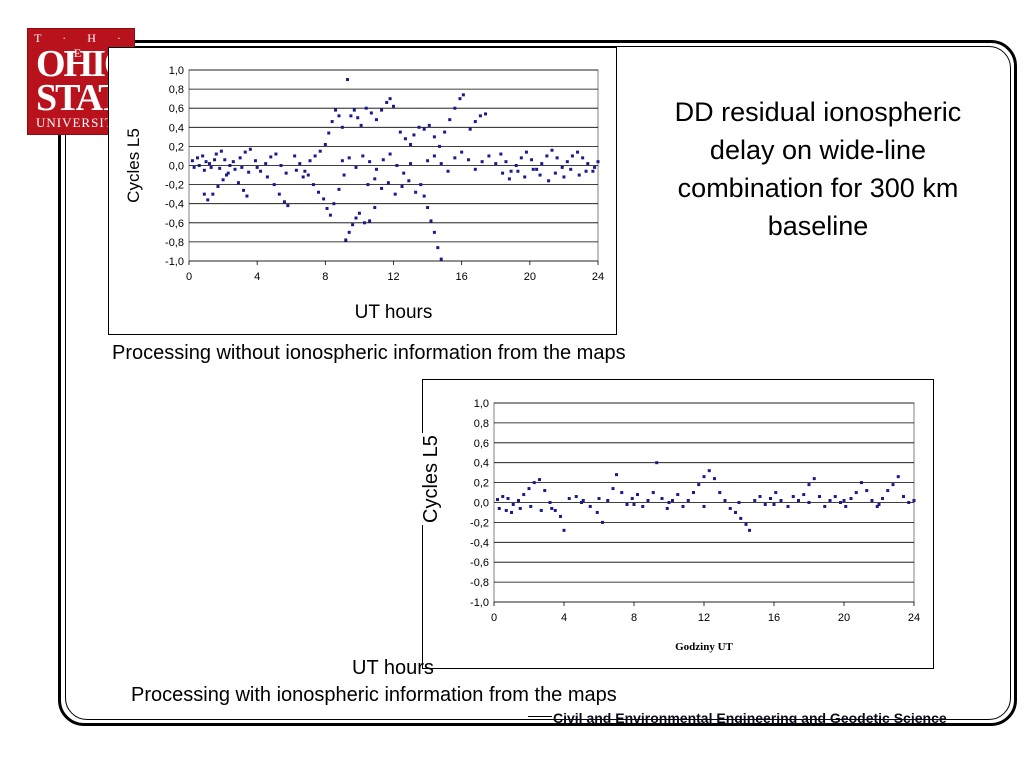  Describe the element at coordinates (176, 109) in the screenshot. I see `y-tick-label: 0,6` at that location.